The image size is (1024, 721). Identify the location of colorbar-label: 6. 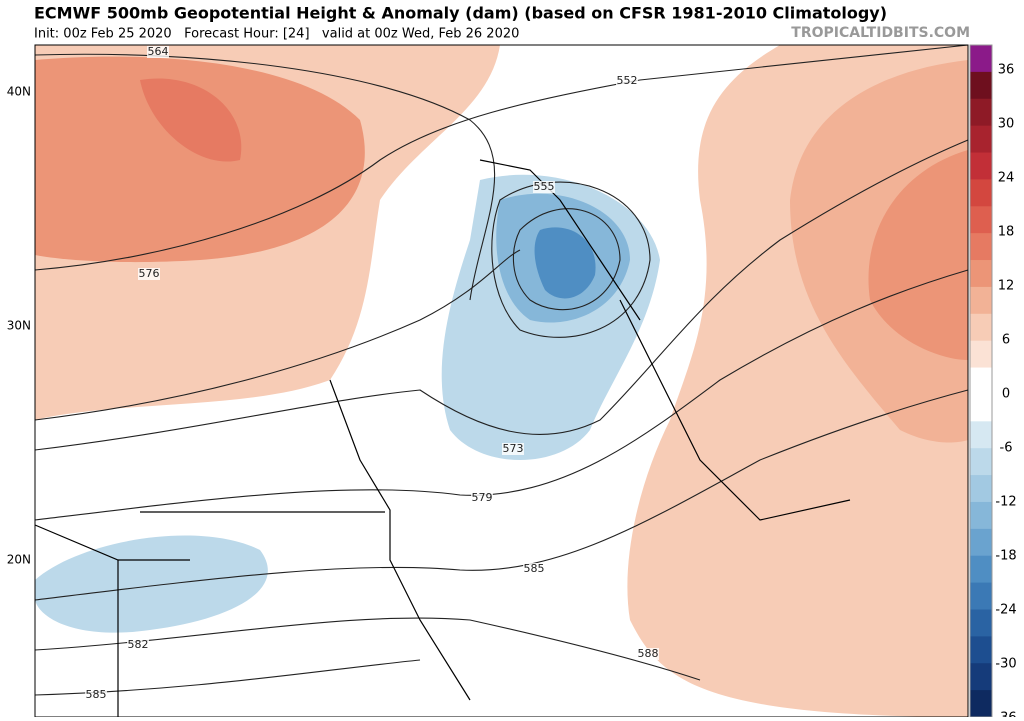
(1006, 340).